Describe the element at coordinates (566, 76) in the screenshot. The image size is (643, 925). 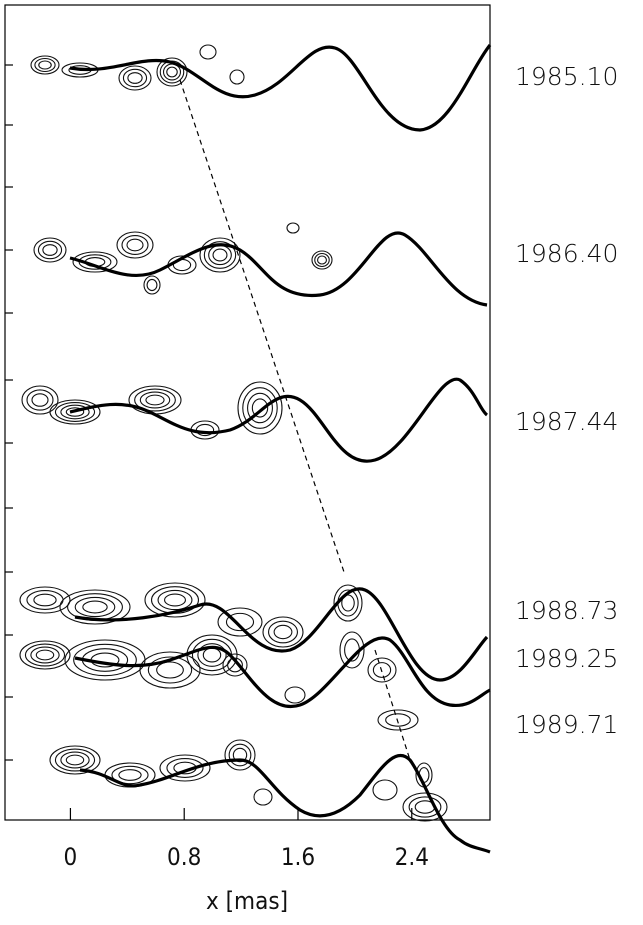
I see `epoch-label: 1985.10` at that location.